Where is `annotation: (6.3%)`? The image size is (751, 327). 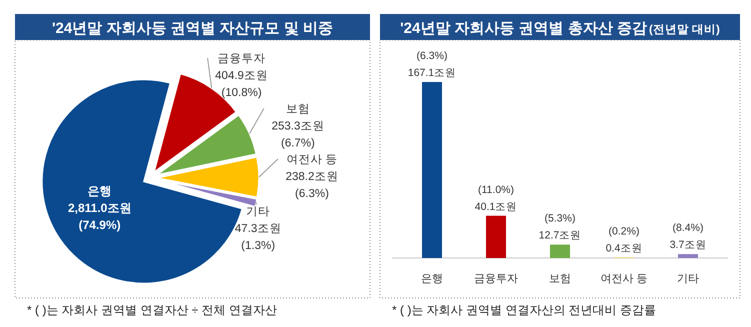
annotation: (6.3%) is located at coordinates (432, 56).